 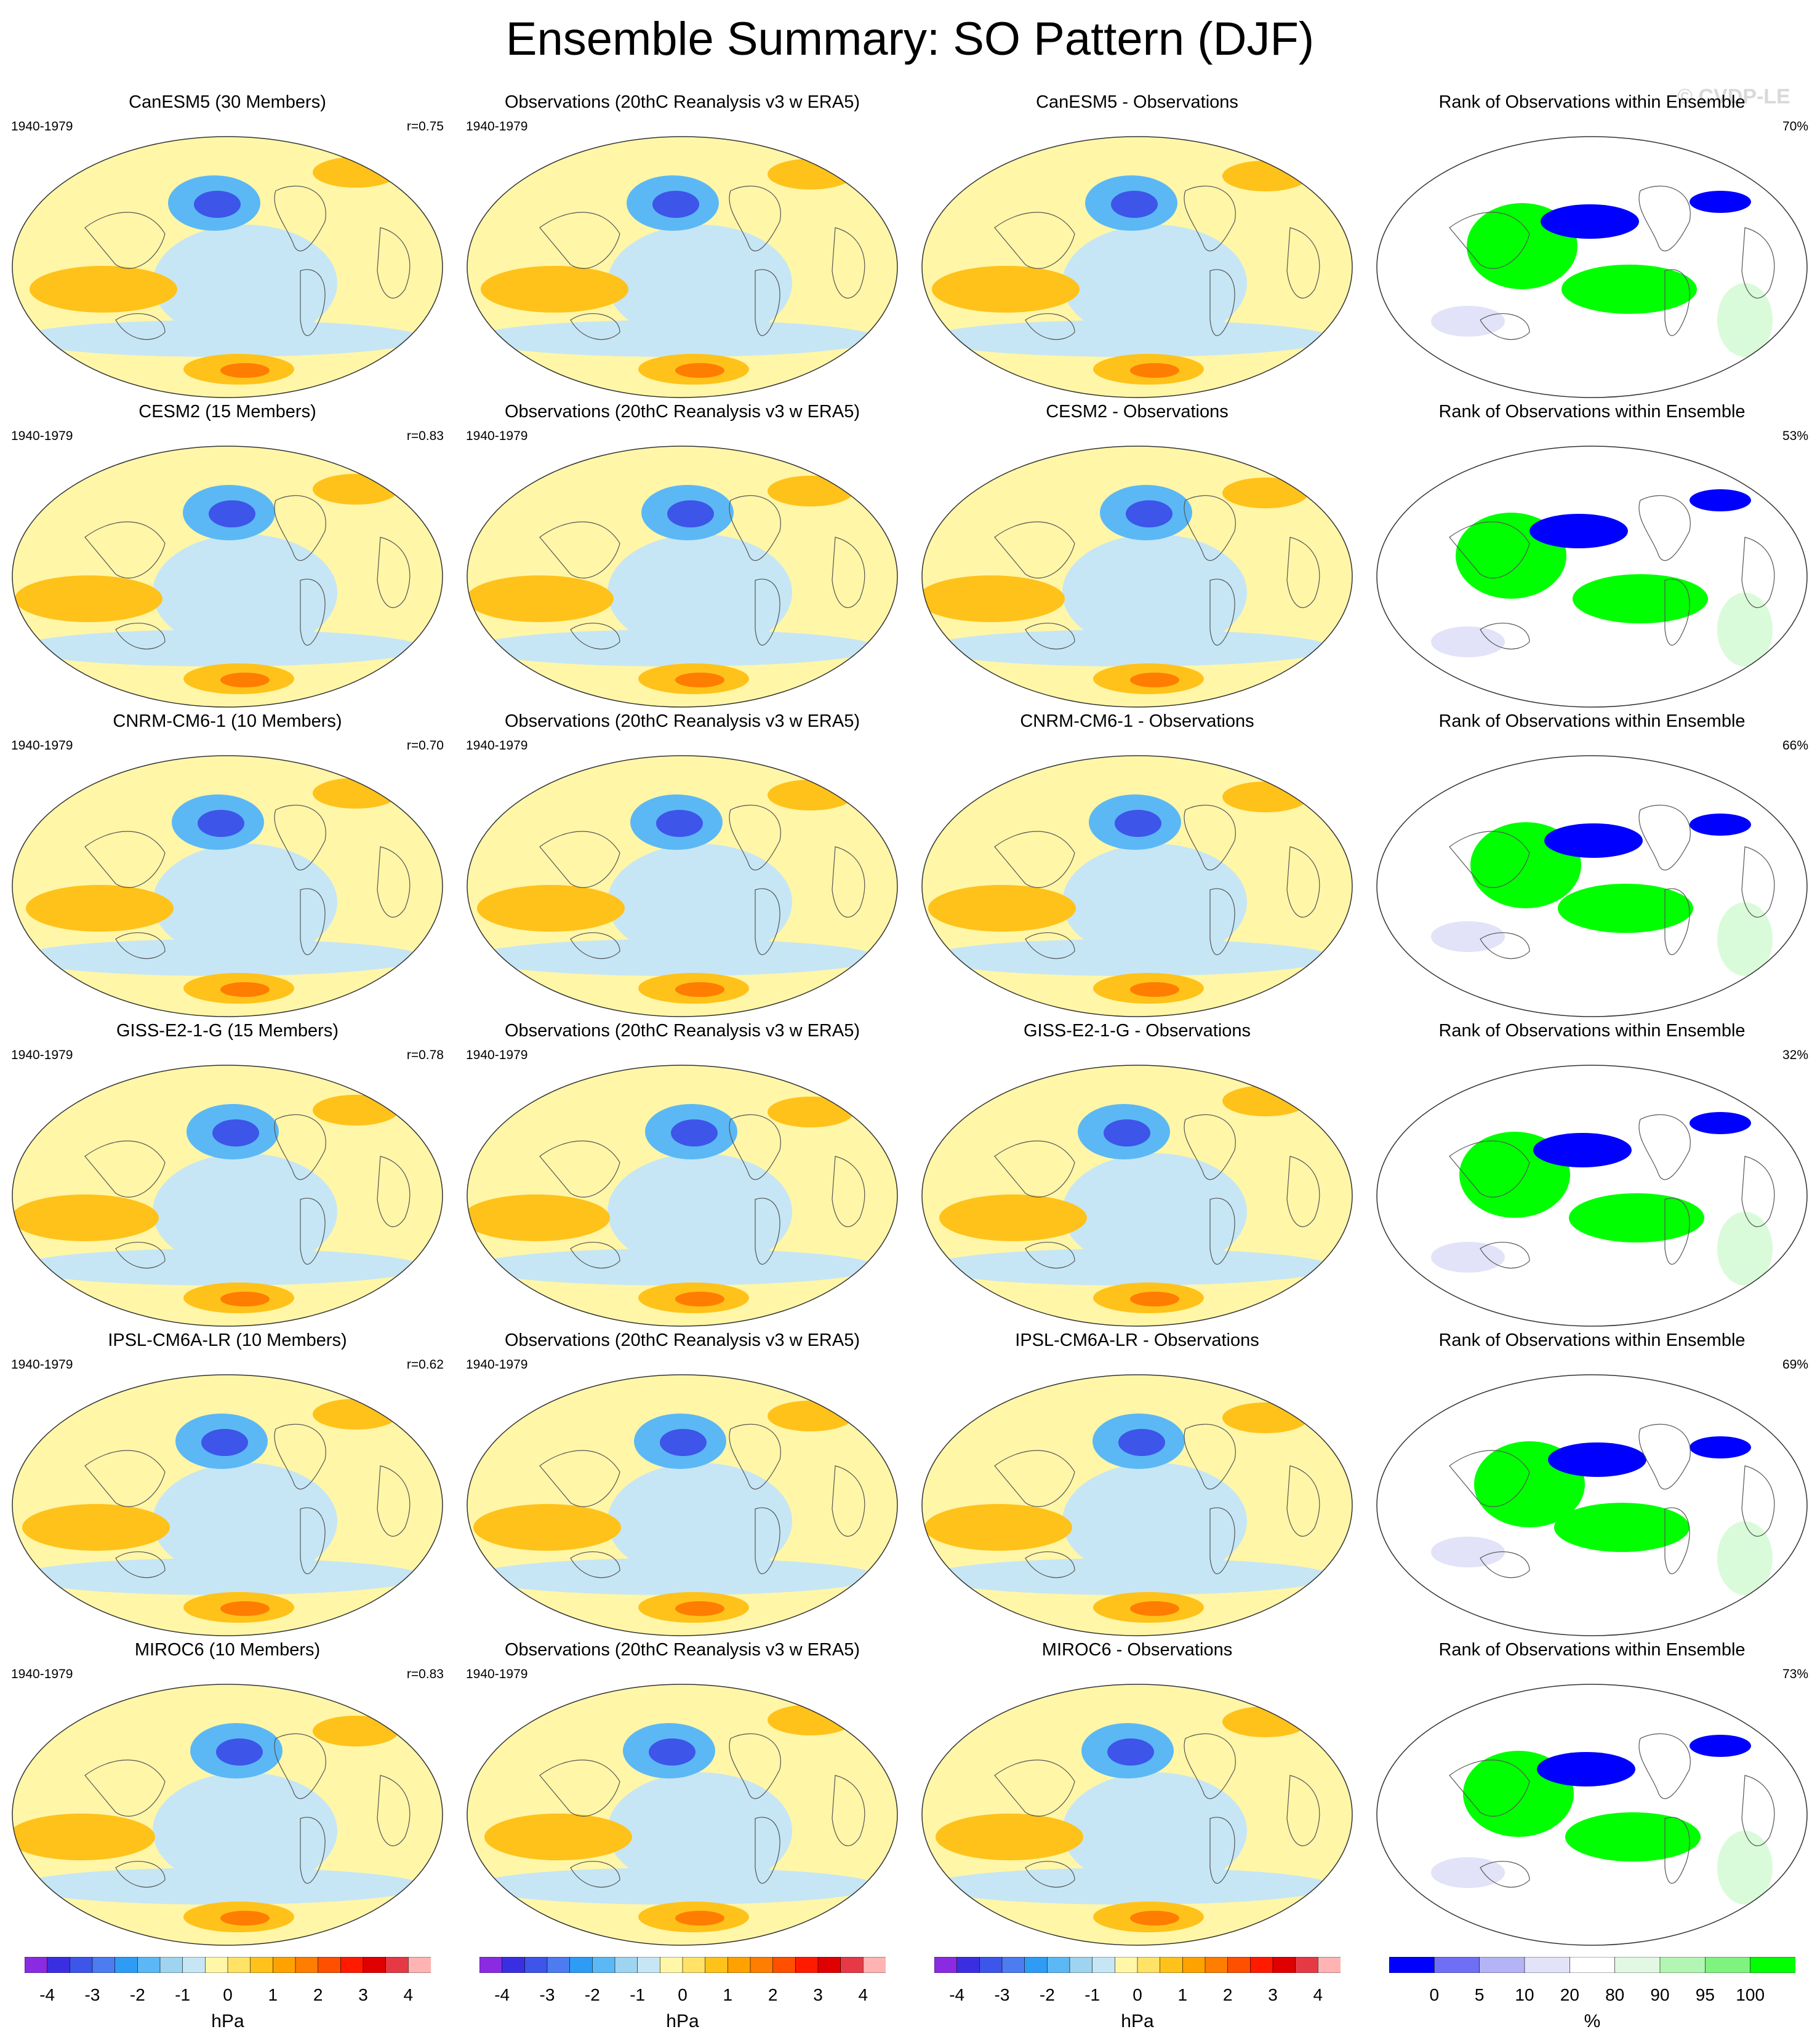 I want to click on colorbar-model: -4 -3 -2 -1 0 1 2 3 4 hPa, so click(x=227, y=1997).